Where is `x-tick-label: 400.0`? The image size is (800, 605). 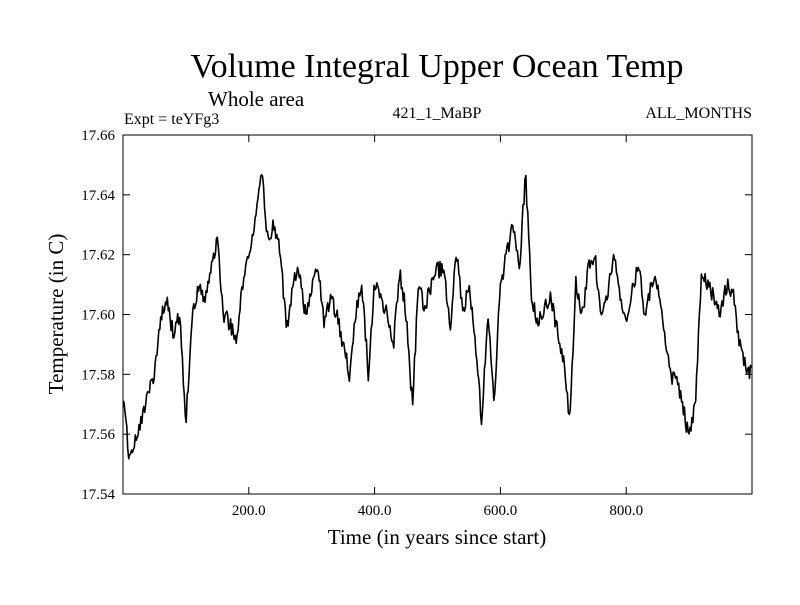 x-tick-label: 400.0 is located at coordinates (375, 511).